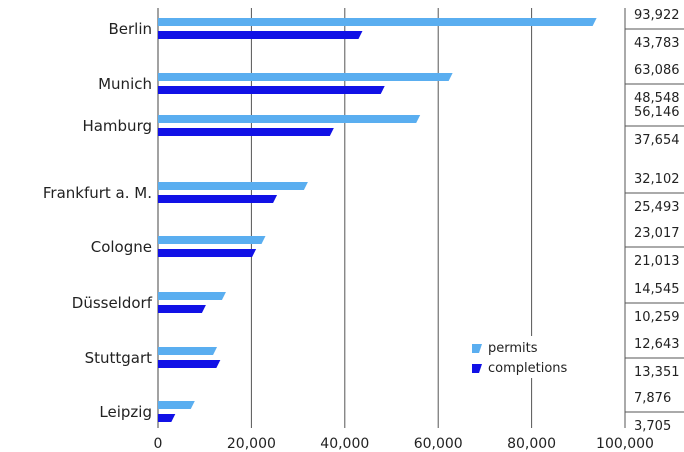 Image resolution: width=684 pixels, height=452 pixels. Describe the element at coordinates (117, 126) in the screenshot. I see `category-label: Hamburg` at that location.